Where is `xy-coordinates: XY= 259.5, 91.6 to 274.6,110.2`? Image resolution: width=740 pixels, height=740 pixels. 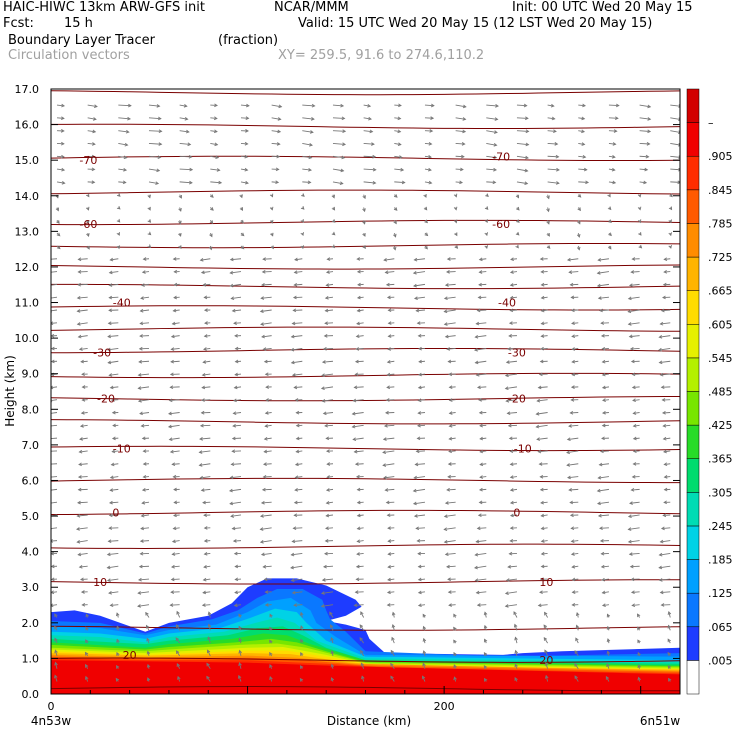
xy-coordinates: XY= 259.5, 91.6 to 274.6,110.2 is located at coordinates (381, 55).